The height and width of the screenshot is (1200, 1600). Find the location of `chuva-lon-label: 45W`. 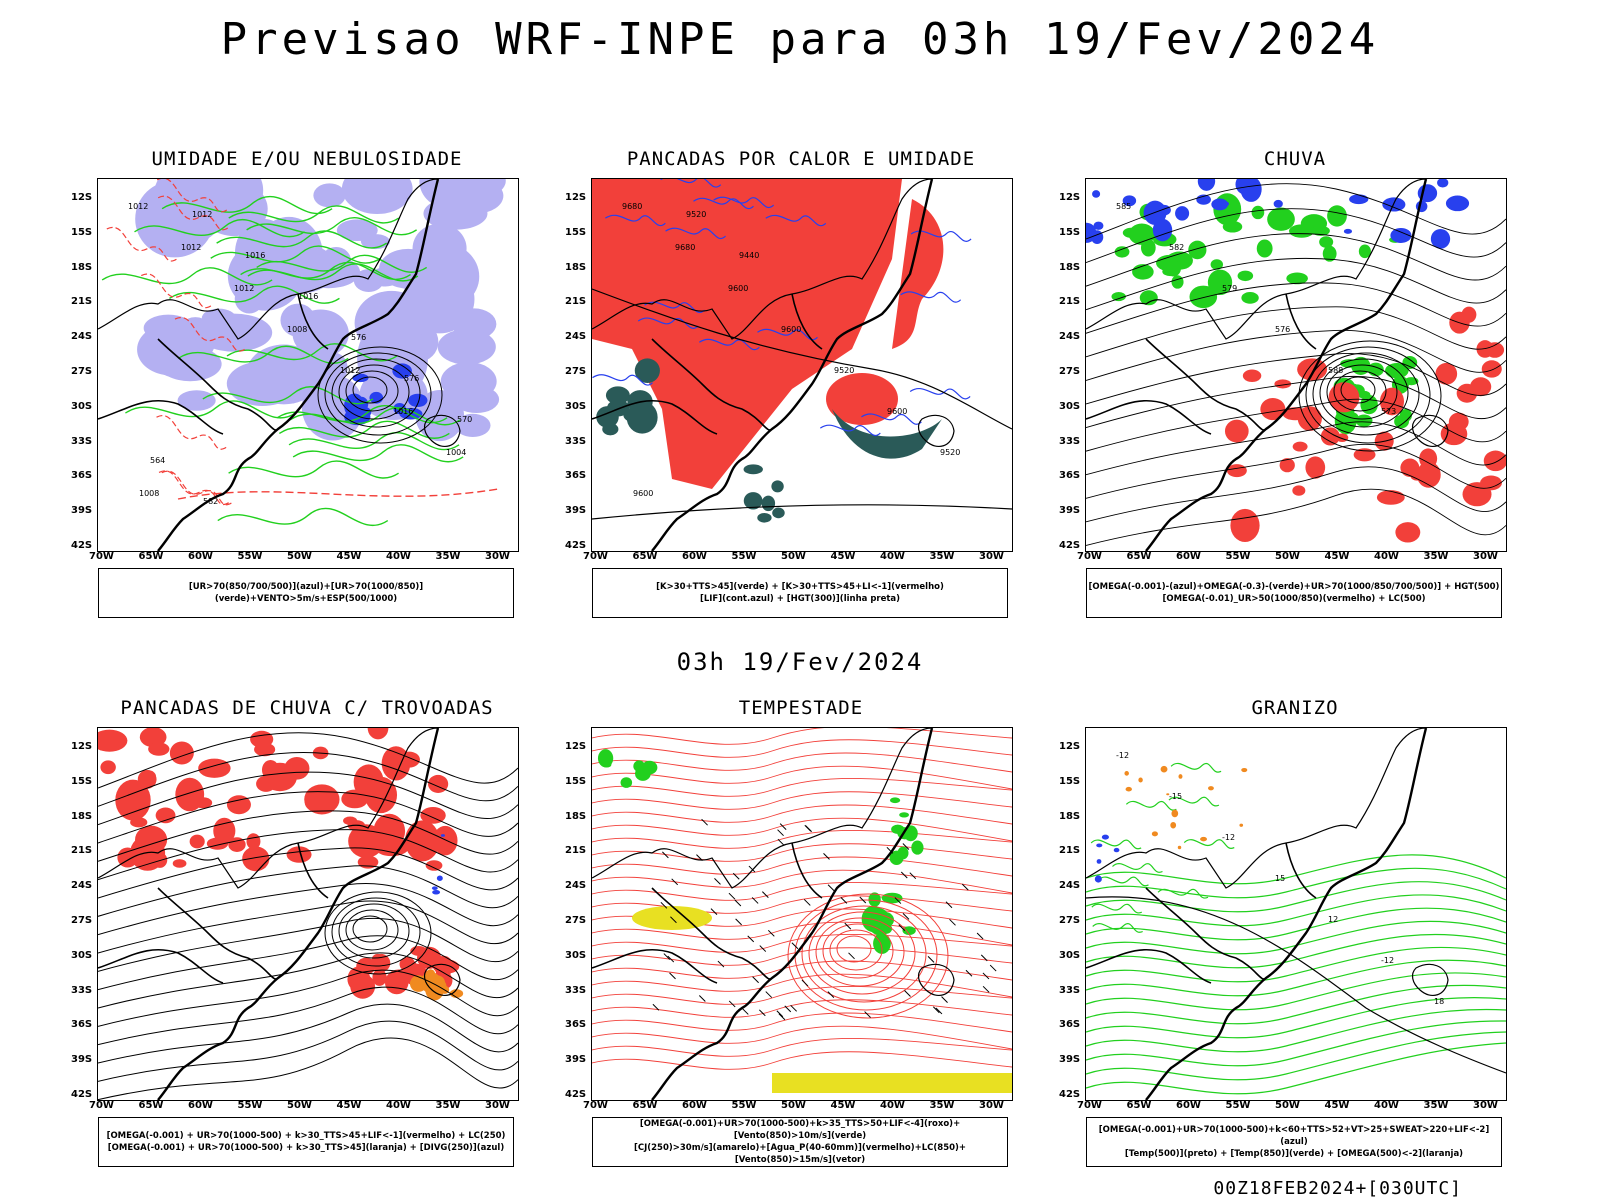

chuva-lon-label: 45W is located at coordinates (1337, 556).